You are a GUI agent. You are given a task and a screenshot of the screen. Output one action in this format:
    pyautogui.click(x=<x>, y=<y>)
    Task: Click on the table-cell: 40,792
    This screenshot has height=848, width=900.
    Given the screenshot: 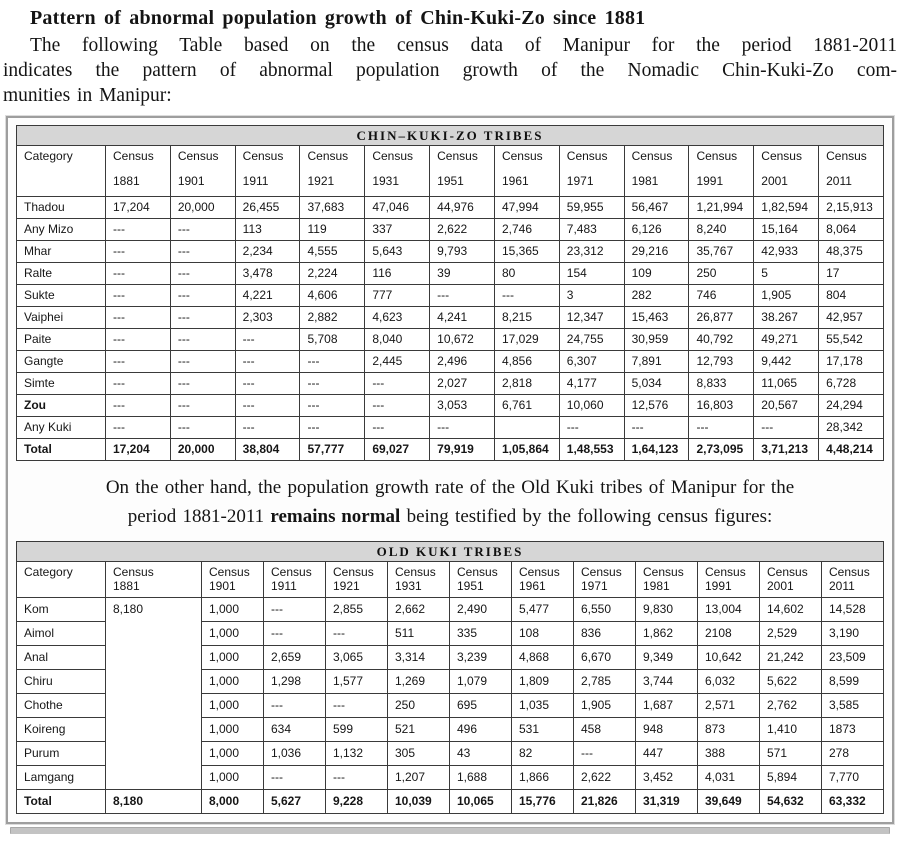 What is the action you would take?
    pyautogui.click(x=721, y=339)
    